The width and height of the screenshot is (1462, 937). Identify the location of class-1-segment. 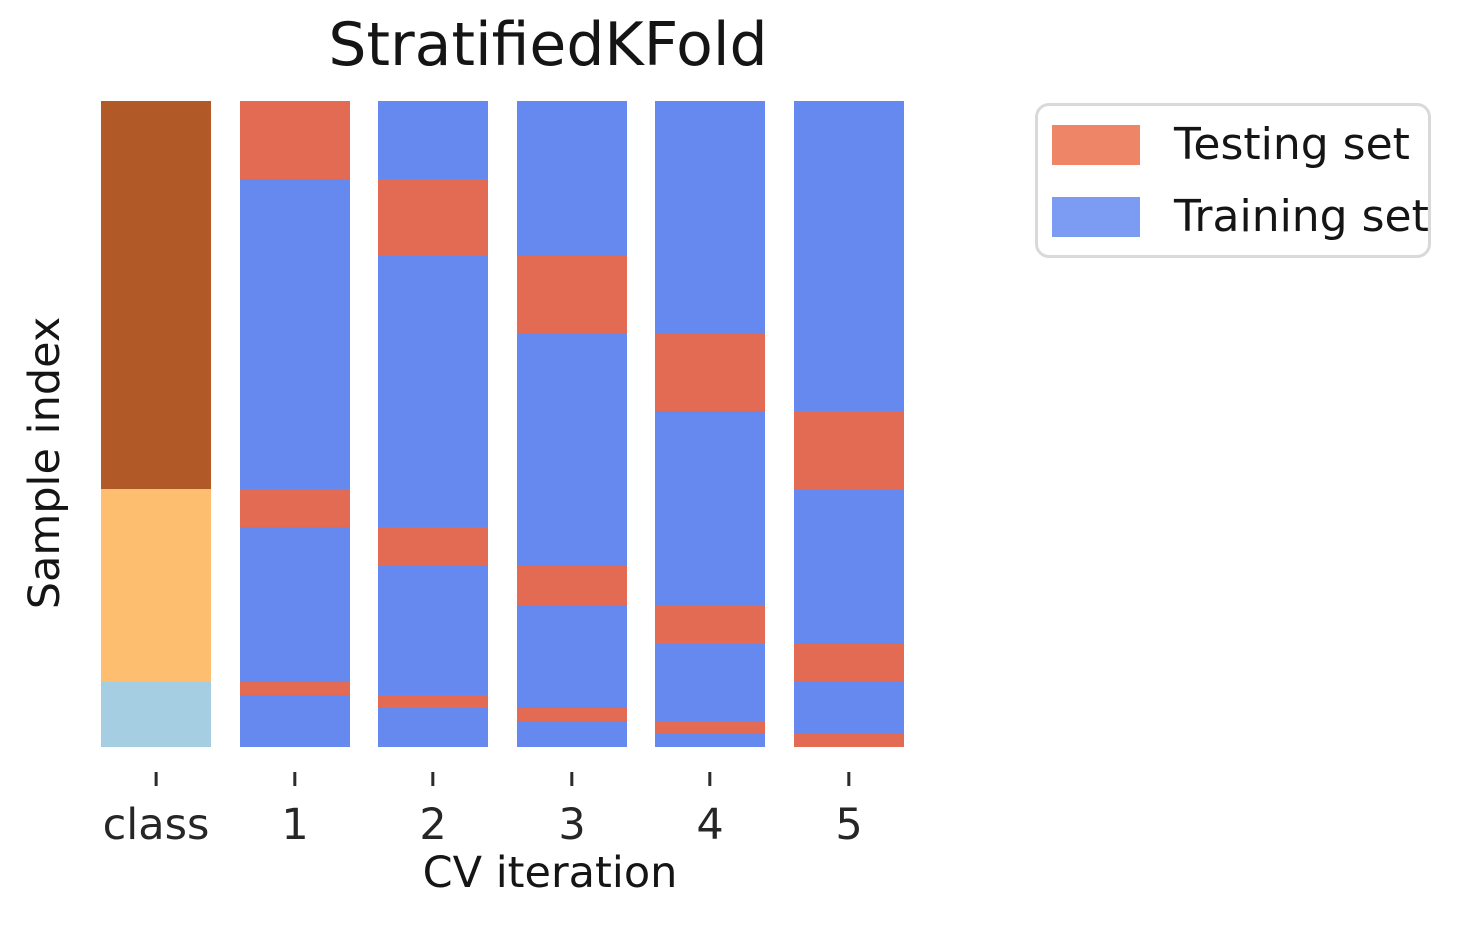
(156, 585).